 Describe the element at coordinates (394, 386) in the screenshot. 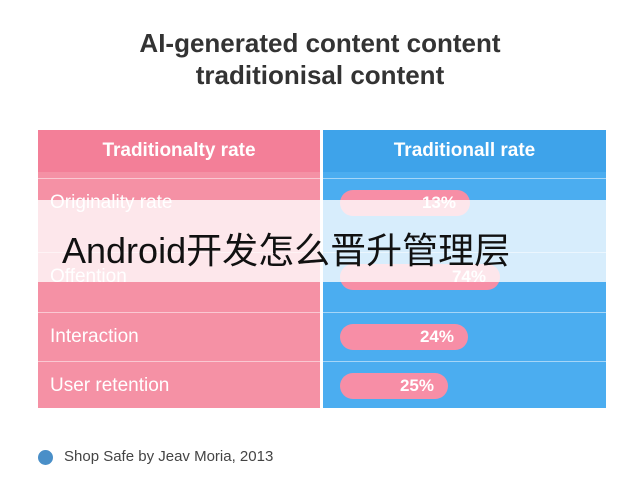

I see `value-pill: 25%` at that location.